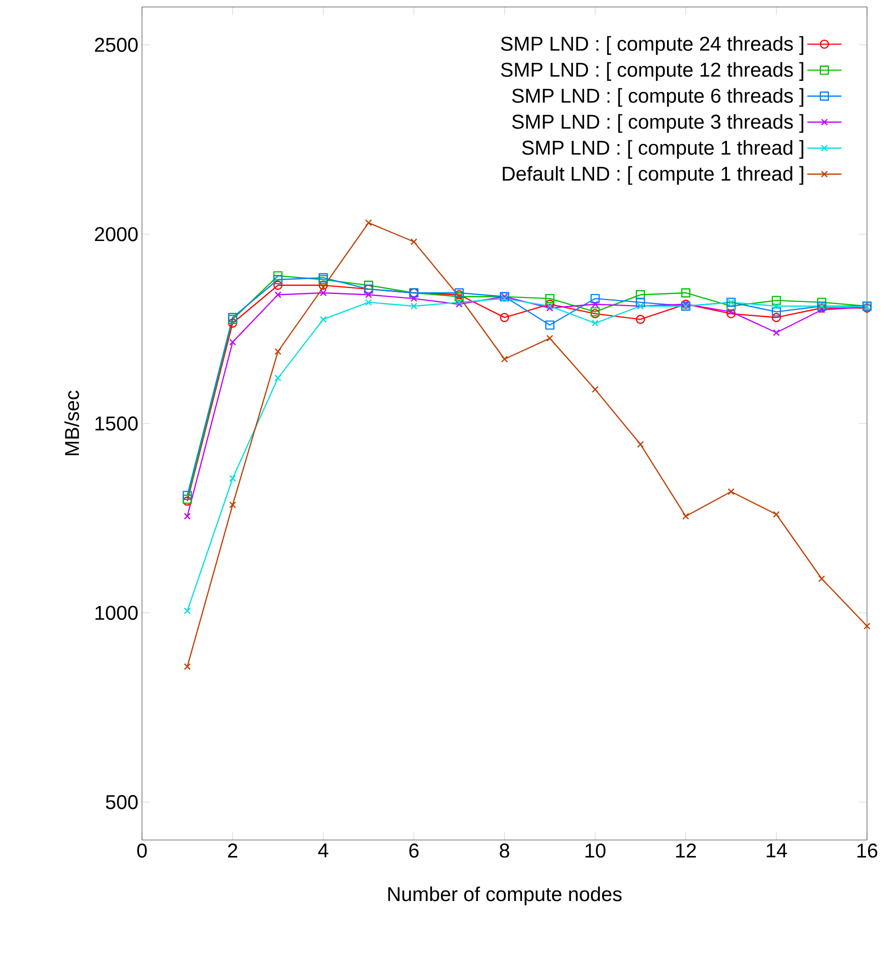  I want to click on x-axis-title: Number of compute nodes, so click(505, 896).